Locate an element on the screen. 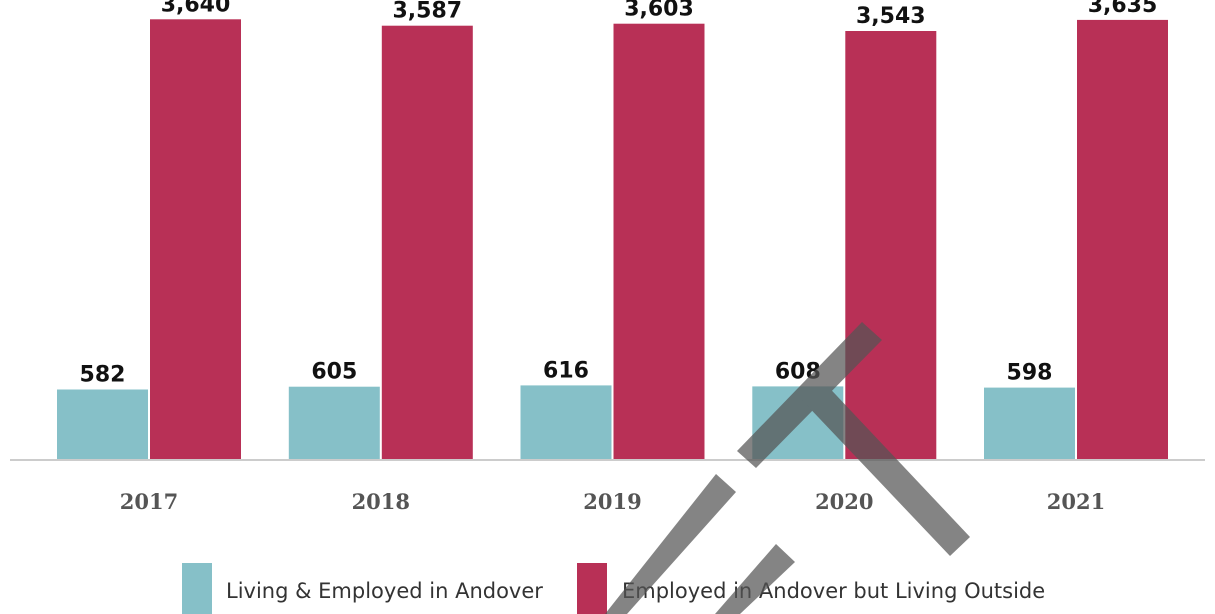 This screenshot has height=614, width=1215. x-tick-2019: 2019 is located at coordinates (612, 501).